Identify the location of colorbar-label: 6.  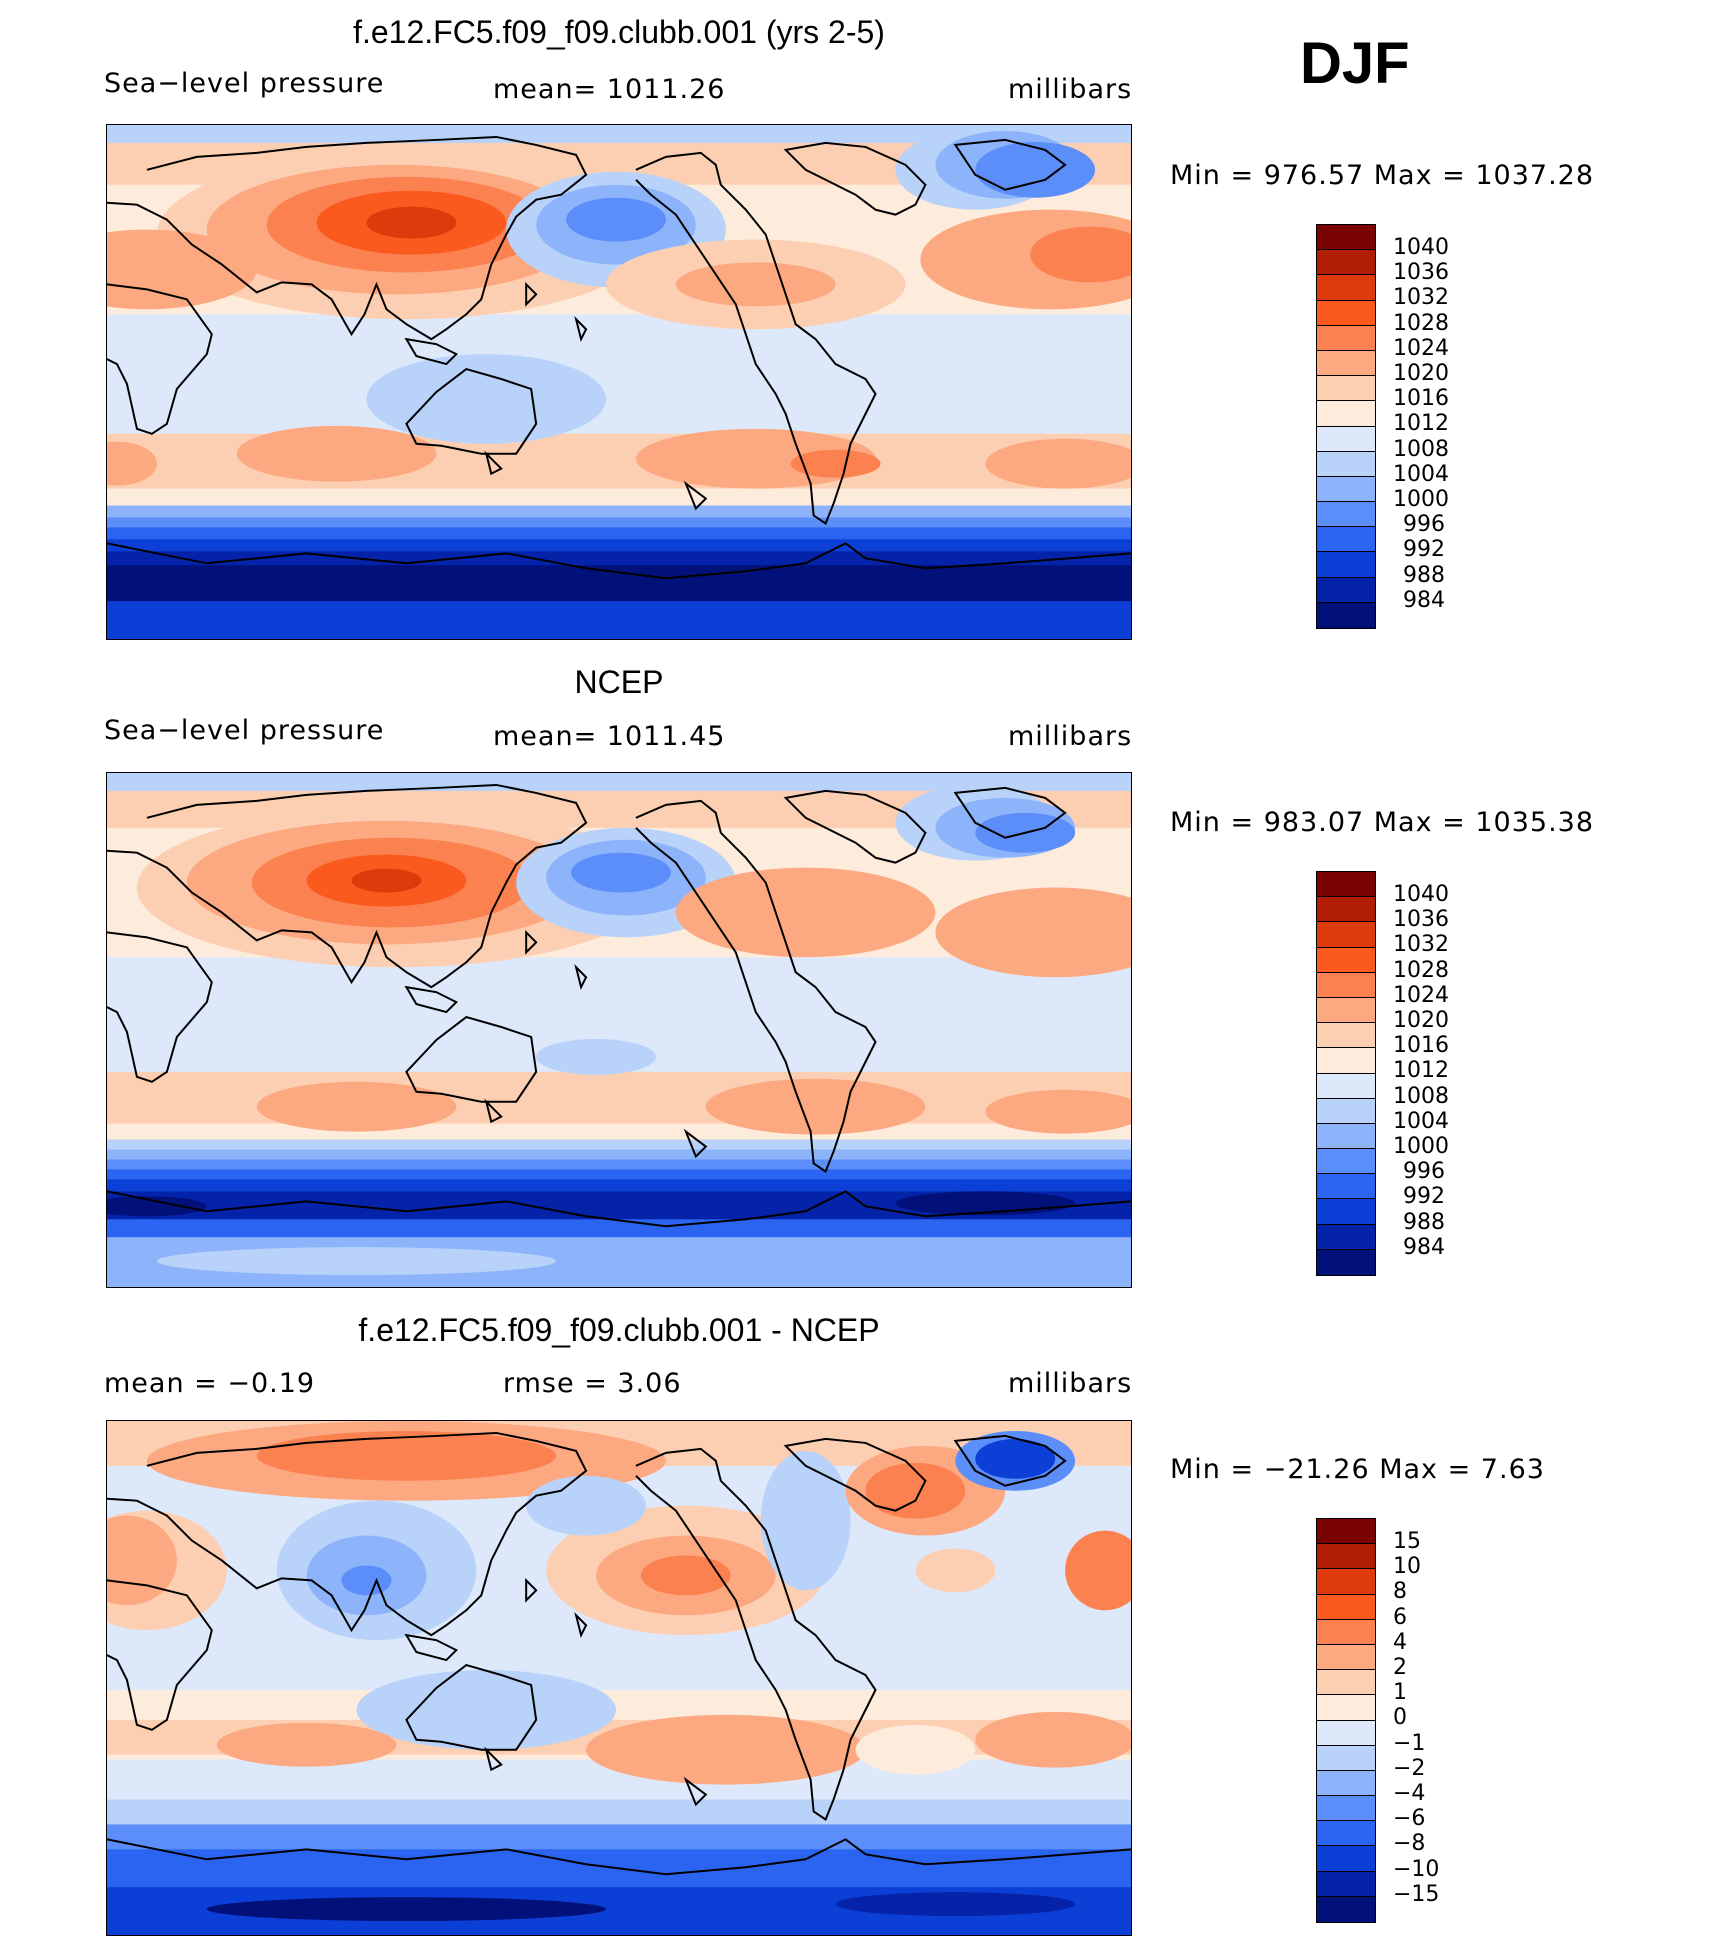
(1400, 1617).